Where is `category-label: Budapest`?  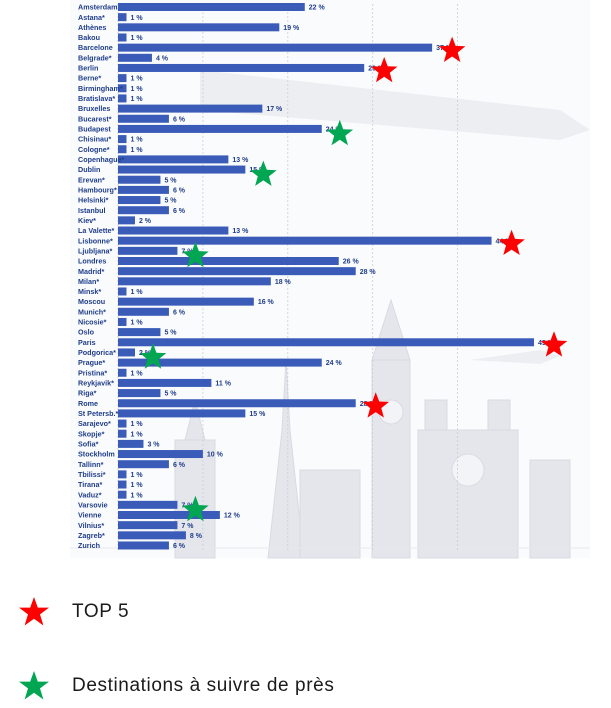 category-label: Budapest is located at coordinates (94, 129).